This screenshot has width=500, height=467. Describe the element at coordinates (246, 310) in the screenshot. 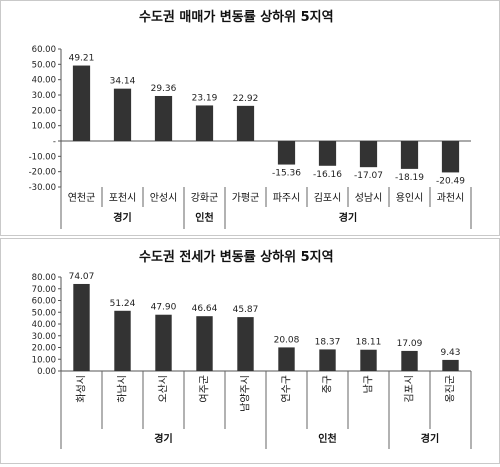

I see `data-label: 45.87` at that location.